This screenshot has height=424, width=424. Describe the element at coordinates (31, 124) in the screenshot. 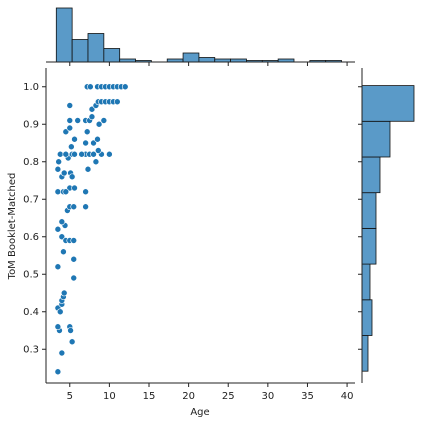

I see `y-tick-label: 0.9` at that location.